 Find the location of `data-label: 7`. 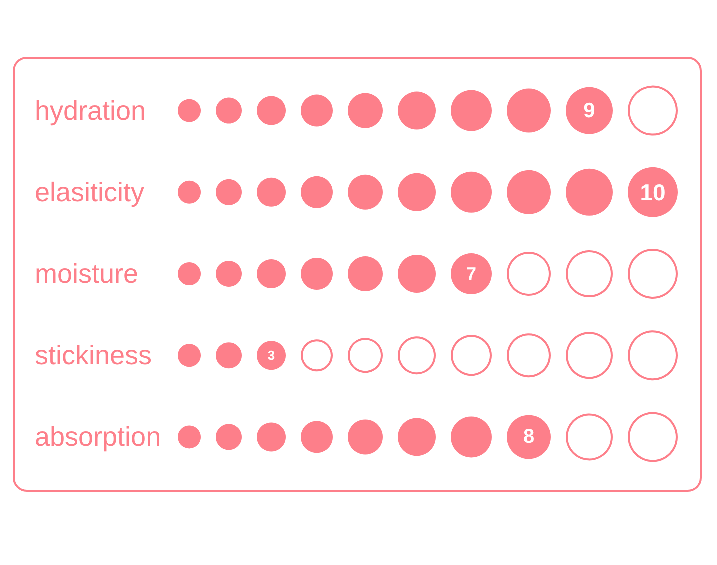

data-label: 7 is located at coordinates (471, 274).